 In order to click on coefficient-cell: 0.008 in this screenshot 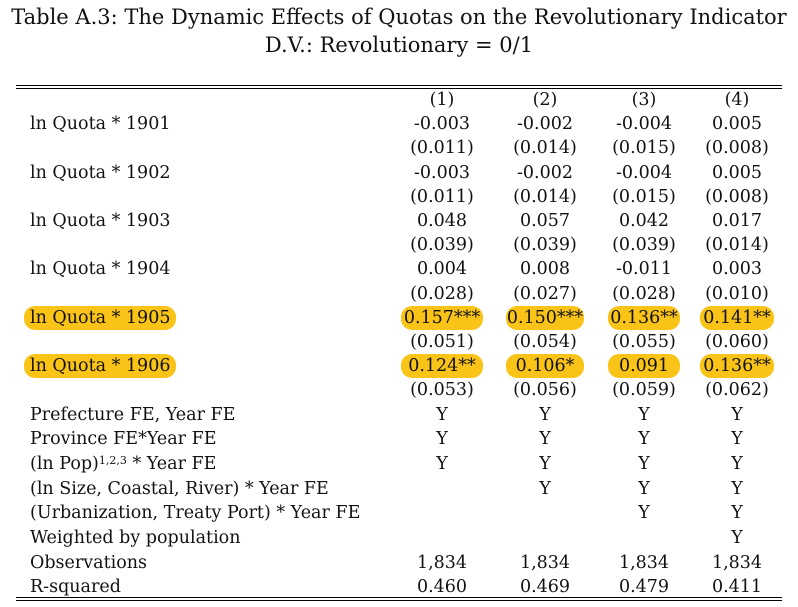, I will do `click(545, 269)`.